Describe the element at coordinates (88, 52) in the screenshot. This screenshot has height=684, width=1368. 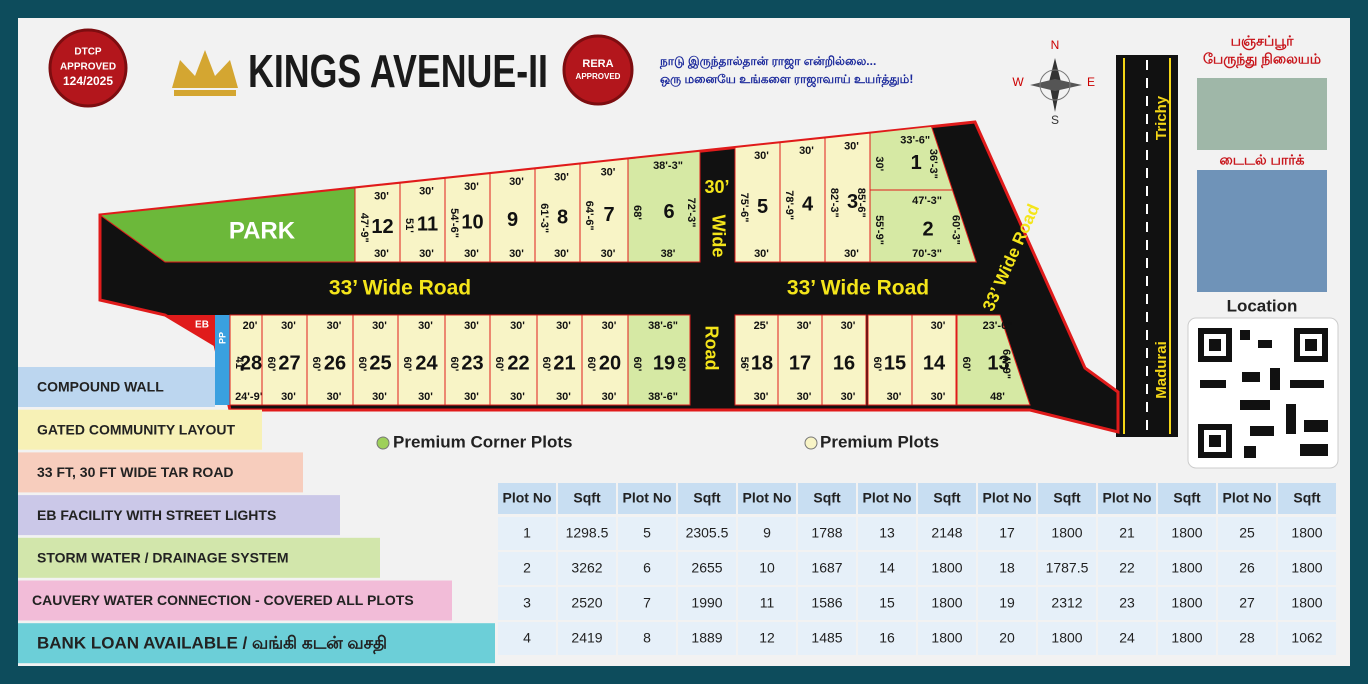
I see `dtcp-text: DTCP` at that location.